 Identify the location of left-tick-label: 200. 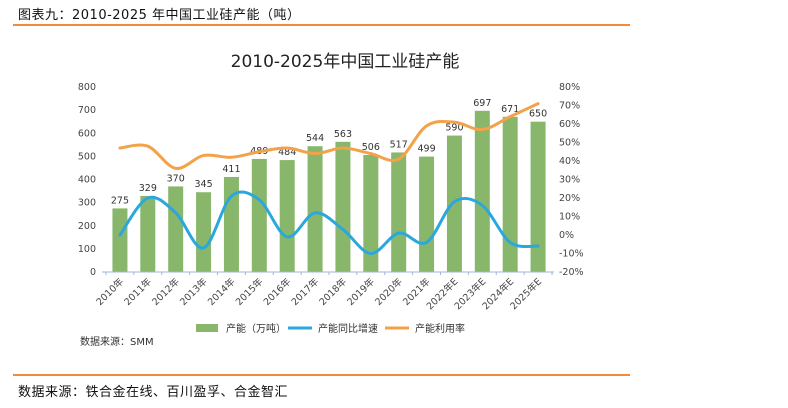
(87, 226).